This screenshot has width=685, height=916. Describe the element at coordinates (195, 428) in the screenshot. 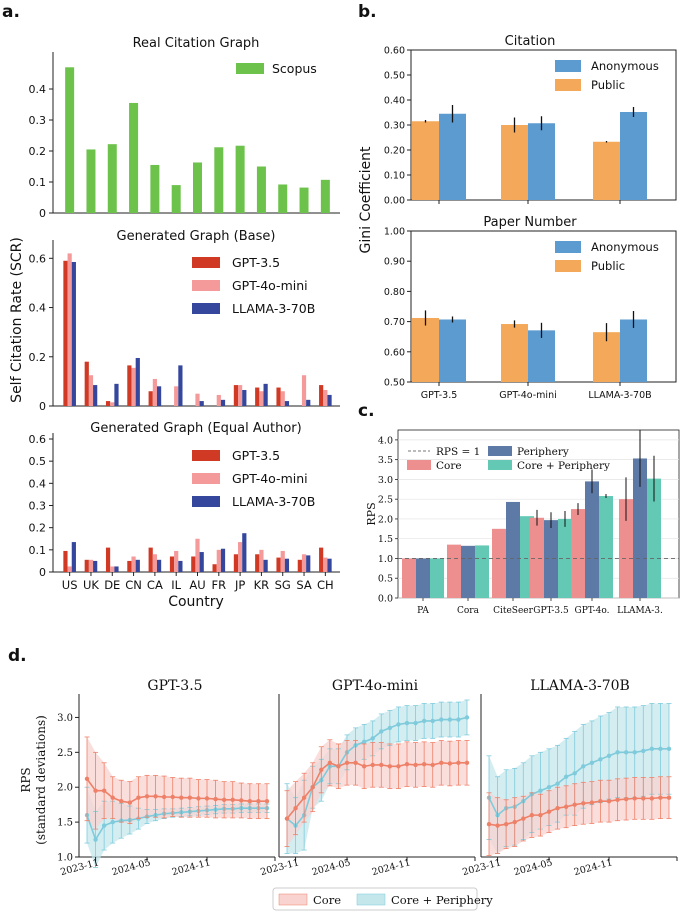

I see `chart-title: Generated Graph (Equal Author)` at that location.